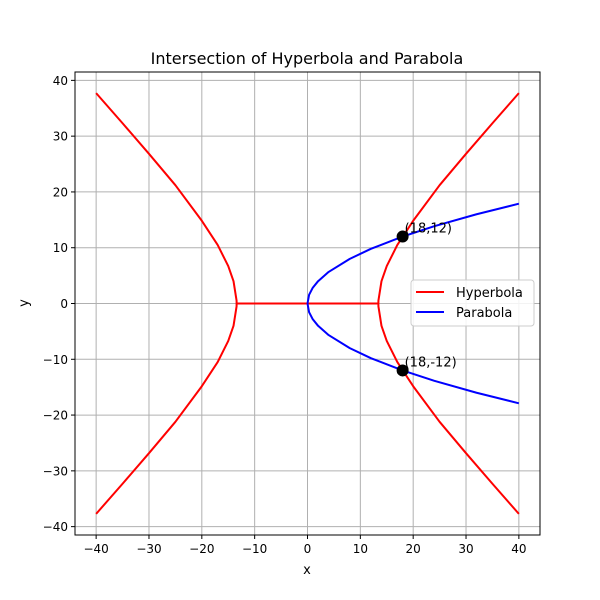 Image resolution: width=600 pixels, height=600 pixels. Describe the element at coordinates (60, 137) in the screenshot. I see `y-tick-label: 30` at that location.